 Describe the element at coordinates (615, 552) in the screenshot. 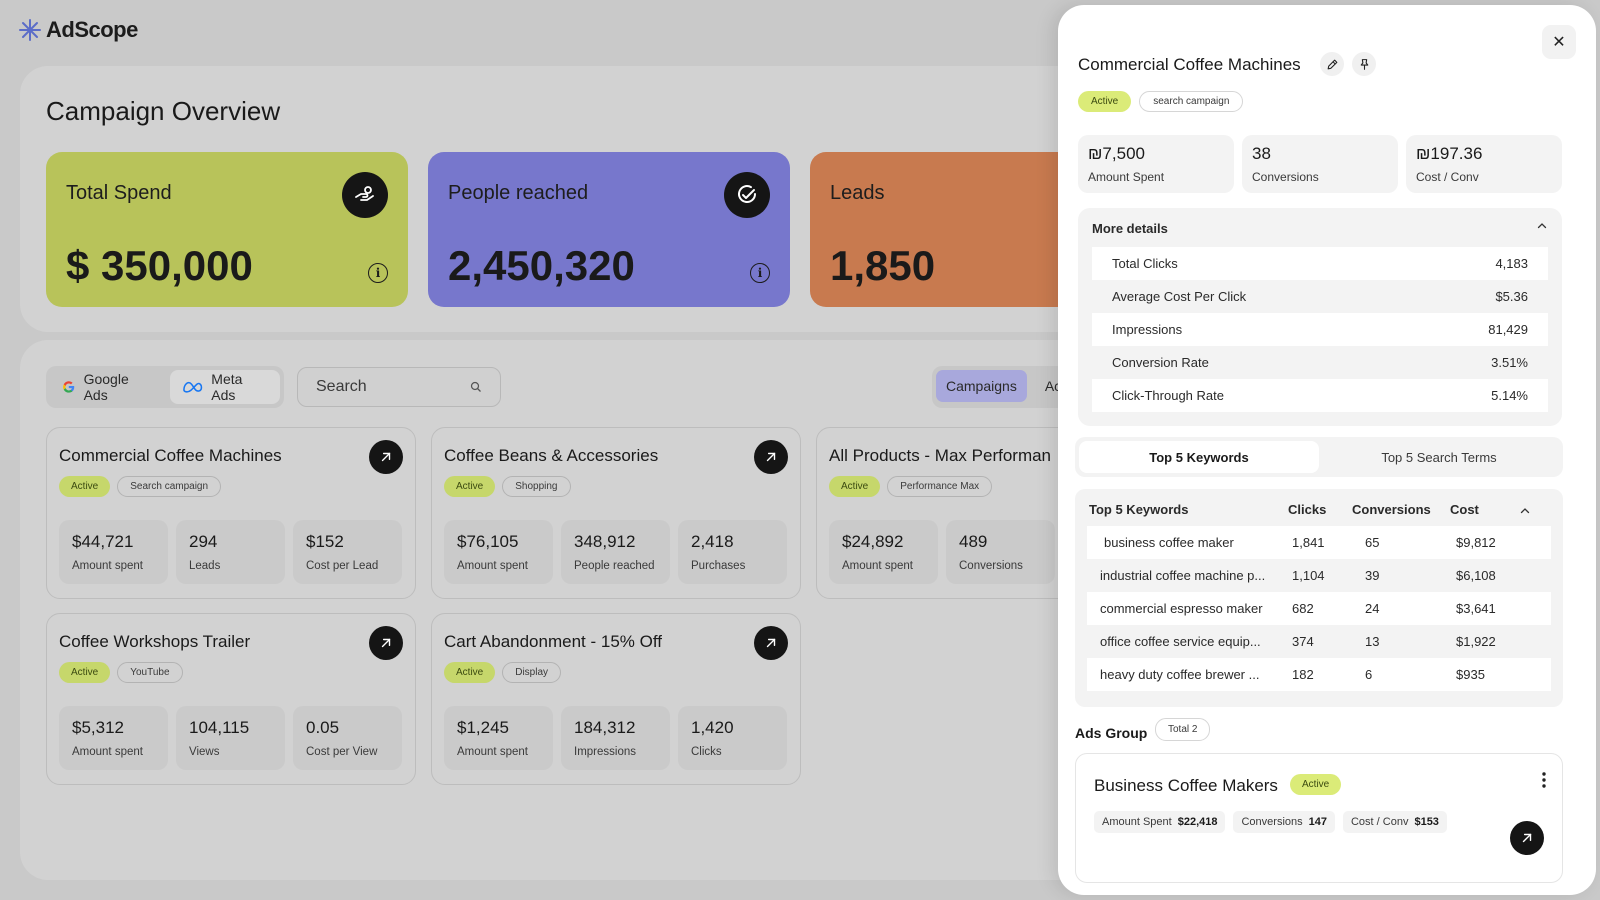

I see `stat-tile: 348,912 People reached` at that location.